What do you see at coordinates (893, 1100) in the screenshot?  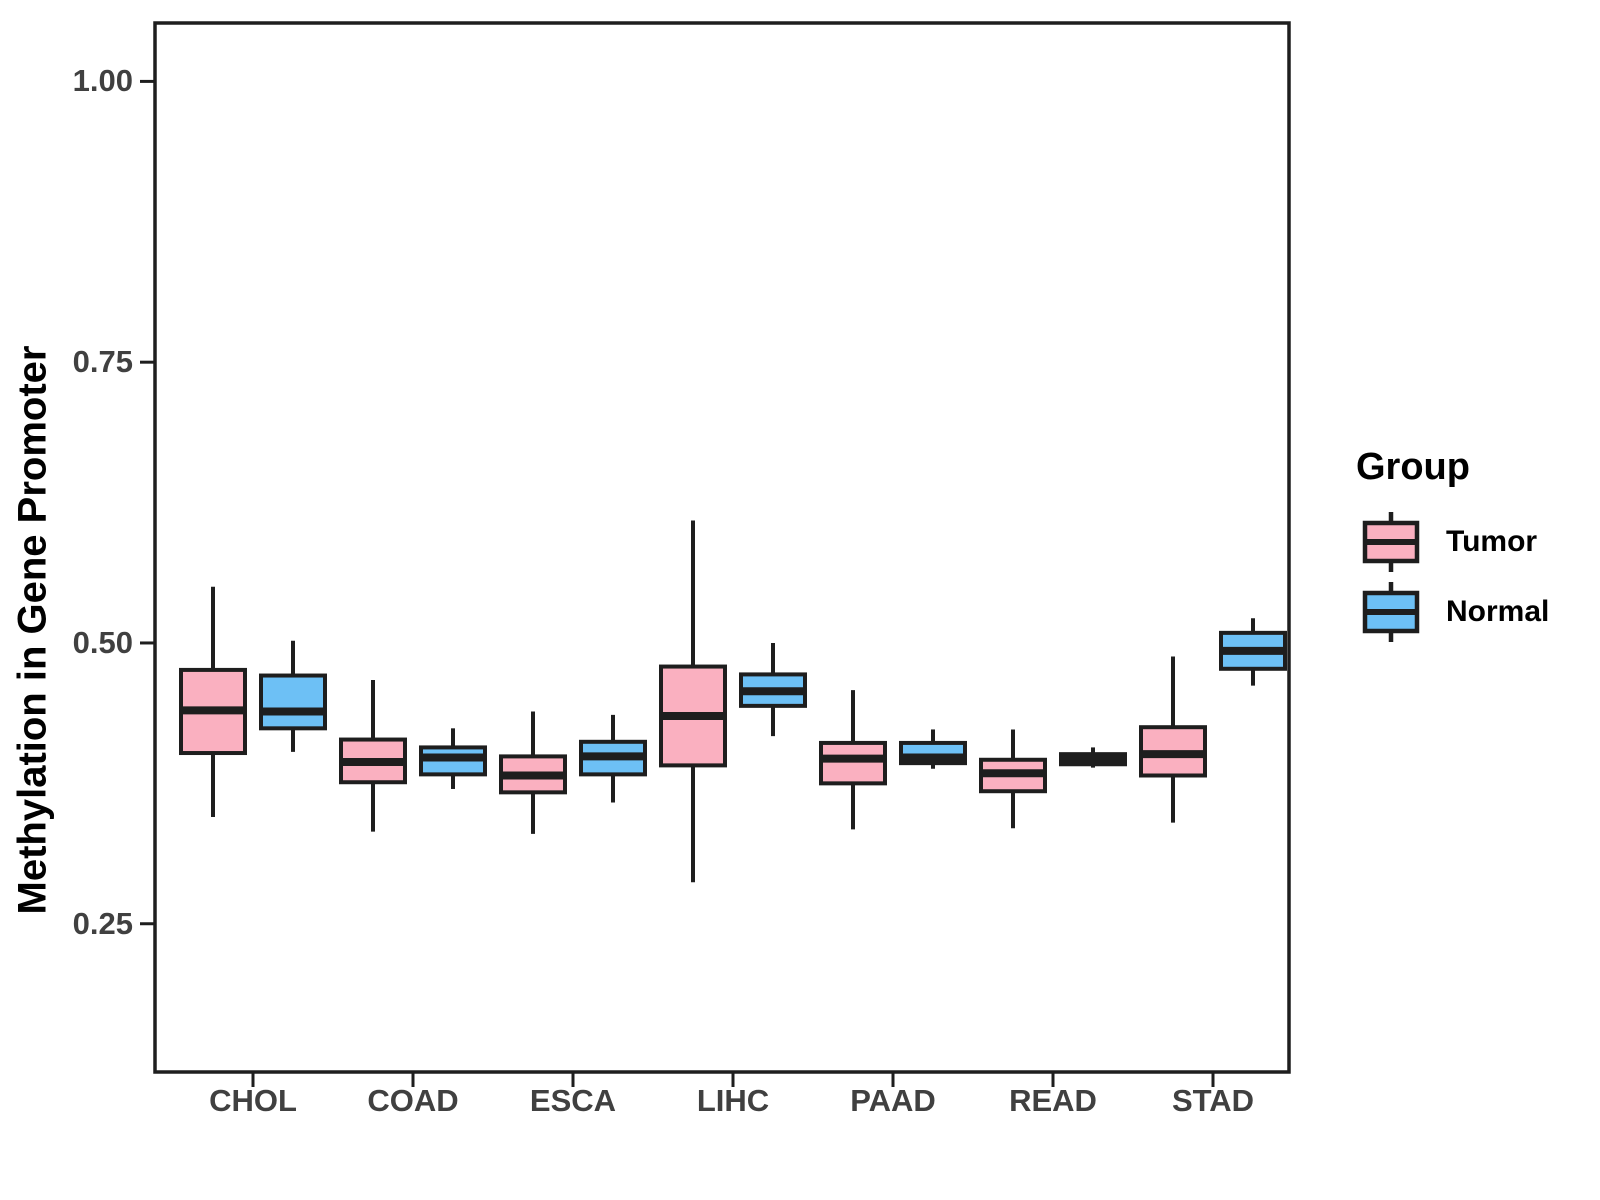 I see `x-tick-label: PAAD` at bounding box center [893, 1100].